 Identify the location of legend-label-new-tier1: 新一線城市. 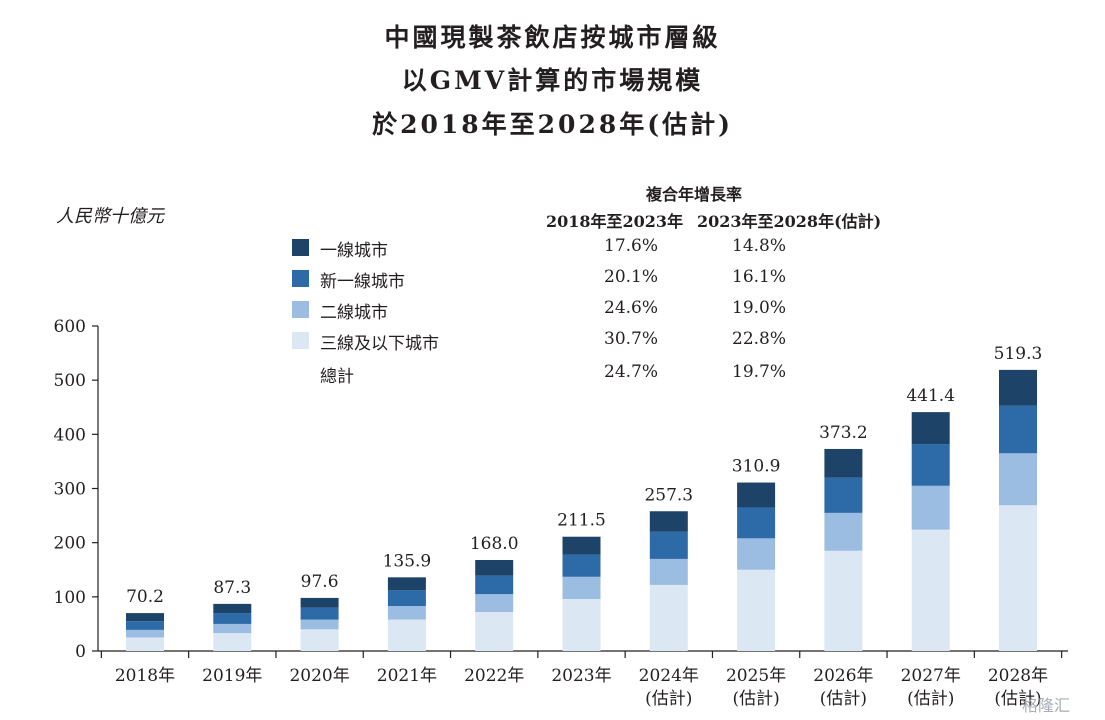
(362, 282).